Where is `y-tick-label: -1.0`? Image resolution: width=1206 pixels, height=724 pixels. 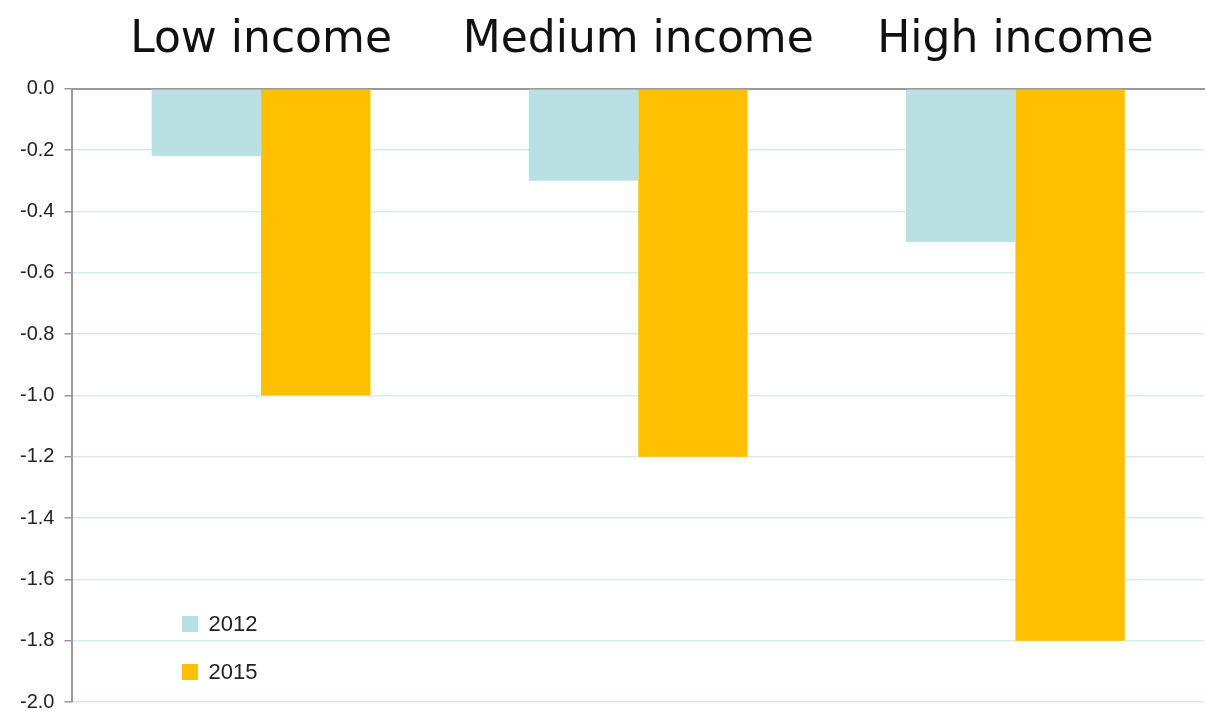
y-tick-label: -1.0 is located at coordinates (37, 393).